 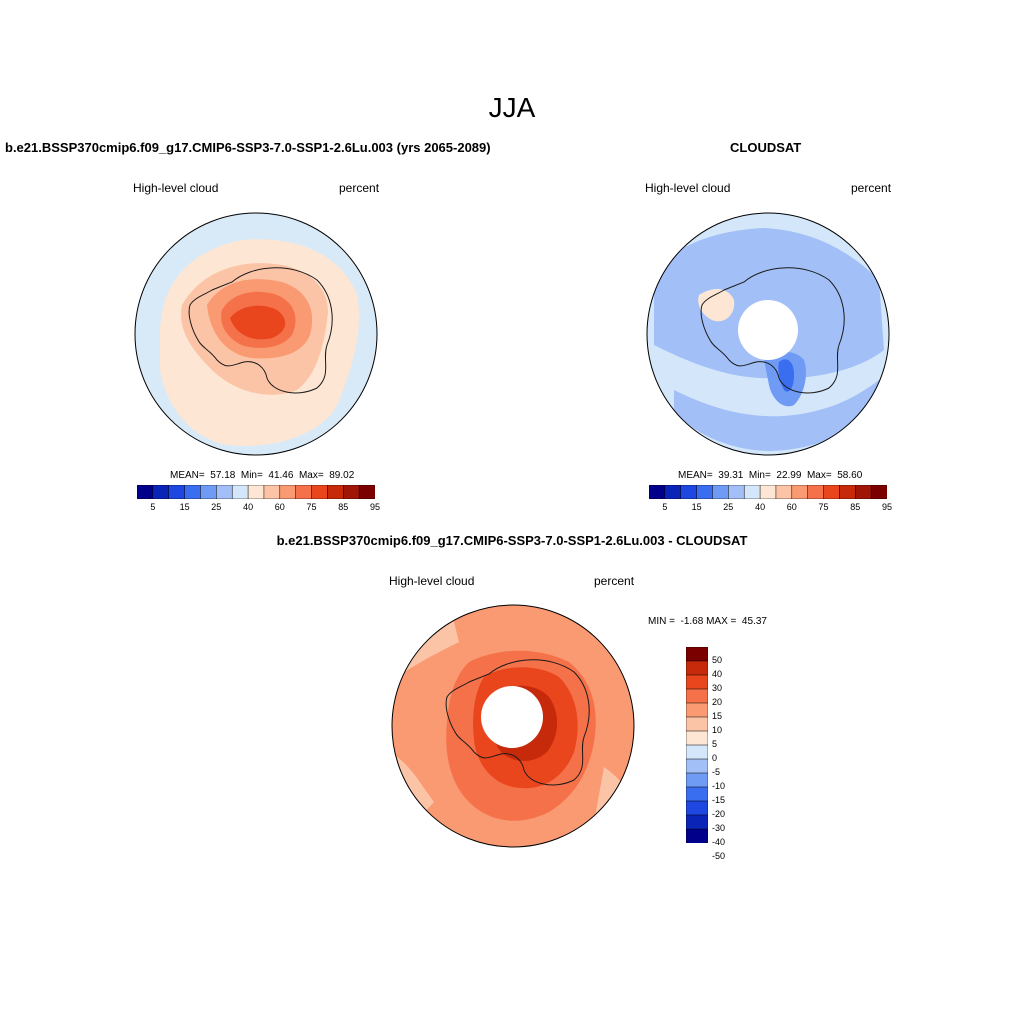 What do you see at coordinates (715, 744) in the screenshot?
I see `diff-colorbar-tick-label: 5` at bounding box center [715, 744].